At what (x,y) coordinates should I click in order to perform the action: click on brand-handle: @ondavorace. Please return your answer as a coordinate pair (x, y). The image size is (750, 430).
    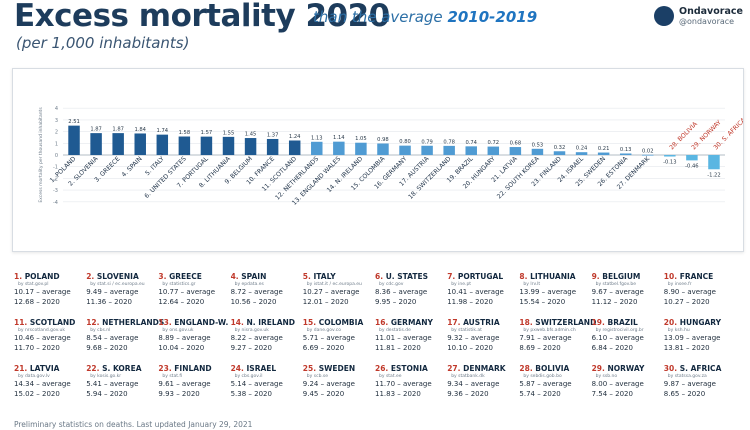
    Looking at the image, I should click on (707, 21).